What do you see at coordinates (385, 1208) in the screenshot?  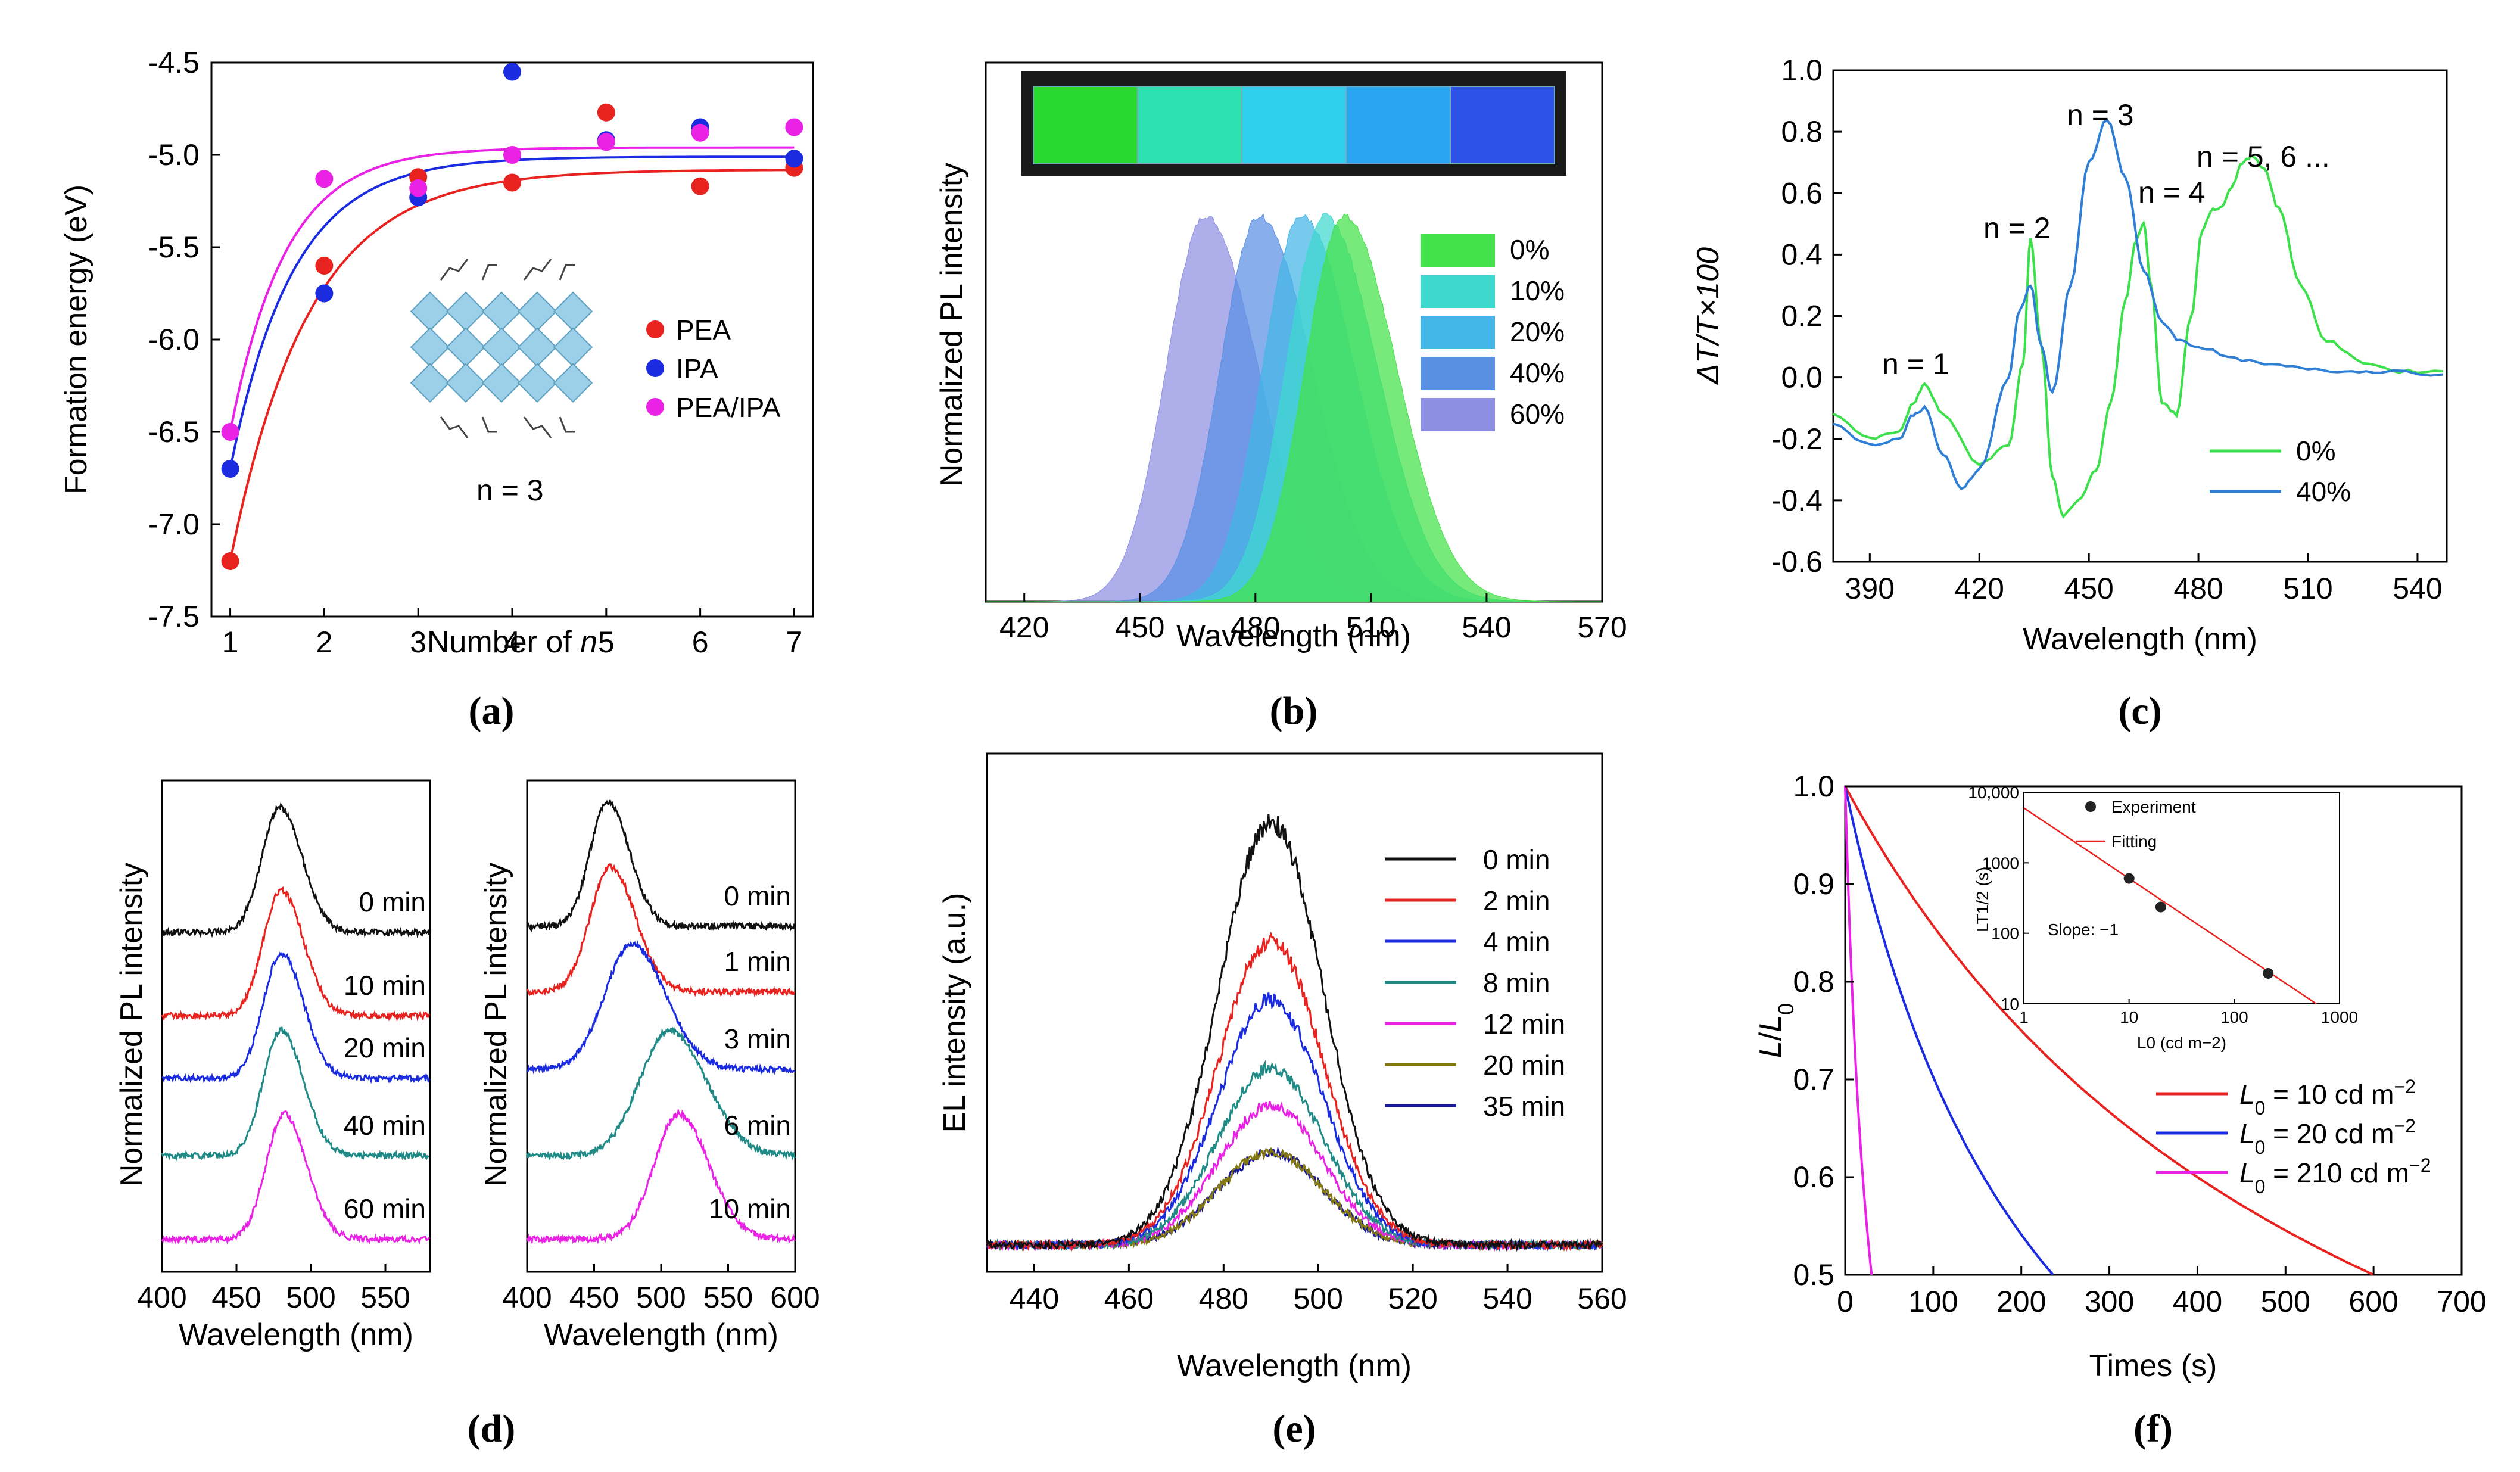 I see `time-label-60-min: 60 min` at bounding box center [385, 1208].